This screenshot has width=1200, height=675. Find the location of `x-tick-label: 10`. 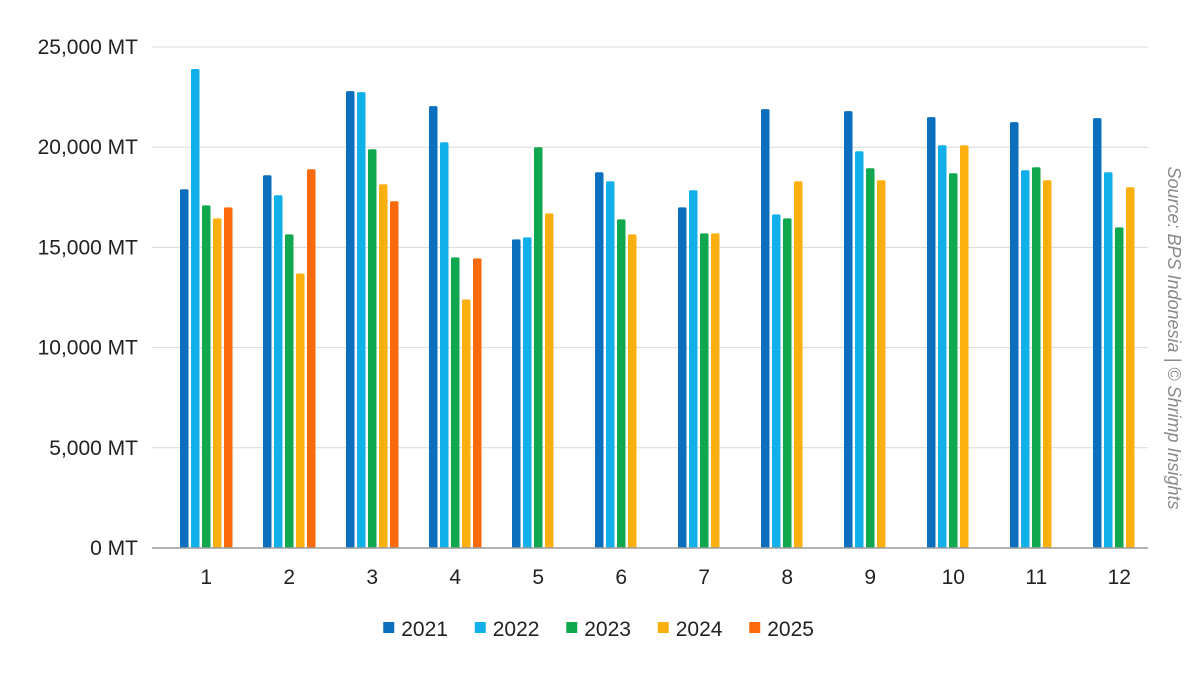

x-tick-label: 10 is located at coordinates (953, 577).